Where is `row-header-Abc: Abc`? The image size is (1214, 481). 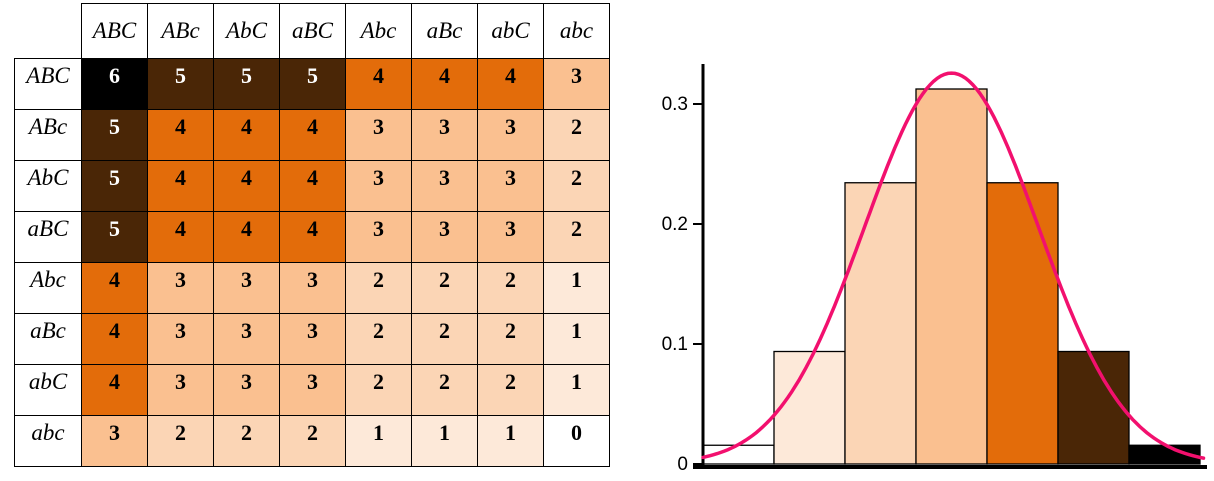 row-header-Abc: Abc is located at coordinates (48, 288).